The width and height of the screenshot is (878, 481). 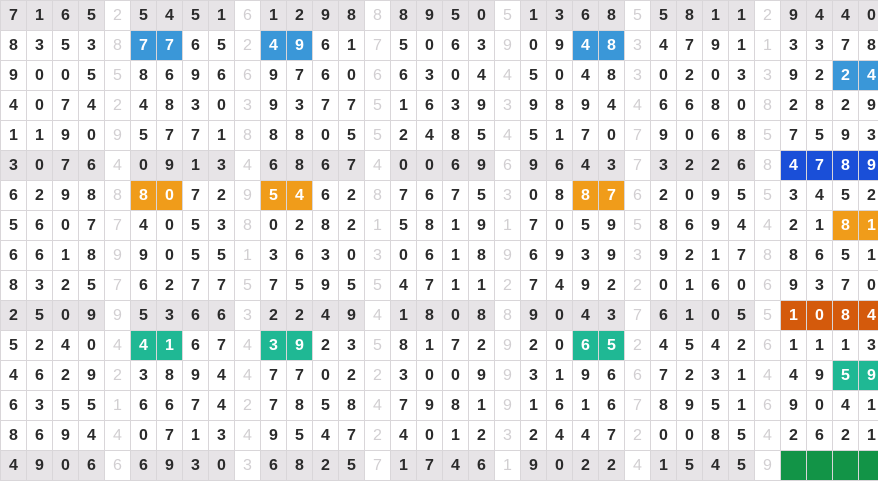 What do you see at coordinates (638, 16) in the screenshot?
I see `separator-cell: 5` at bounding box center [638, 16].